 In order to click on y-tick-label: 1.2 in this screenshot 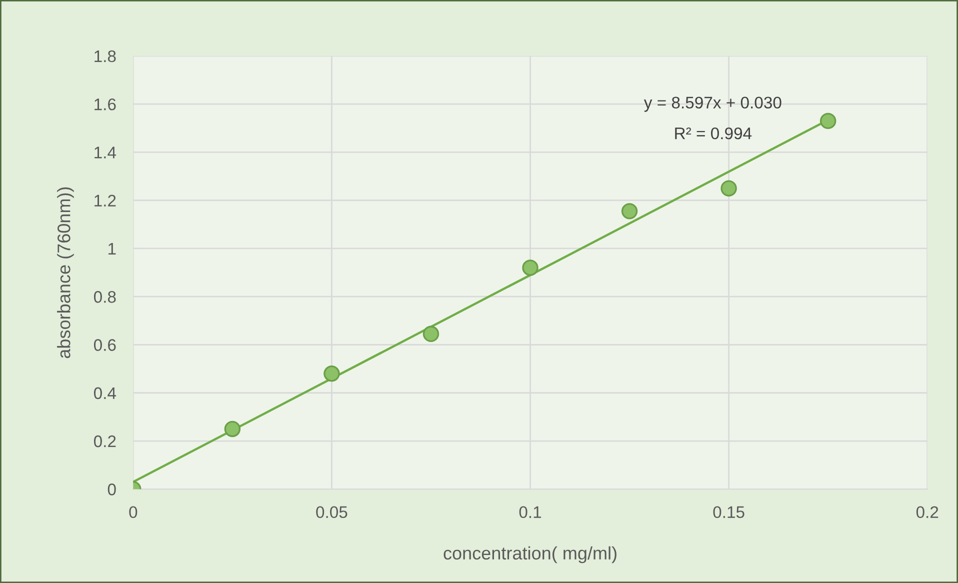, I will do `click(105, 200)`.